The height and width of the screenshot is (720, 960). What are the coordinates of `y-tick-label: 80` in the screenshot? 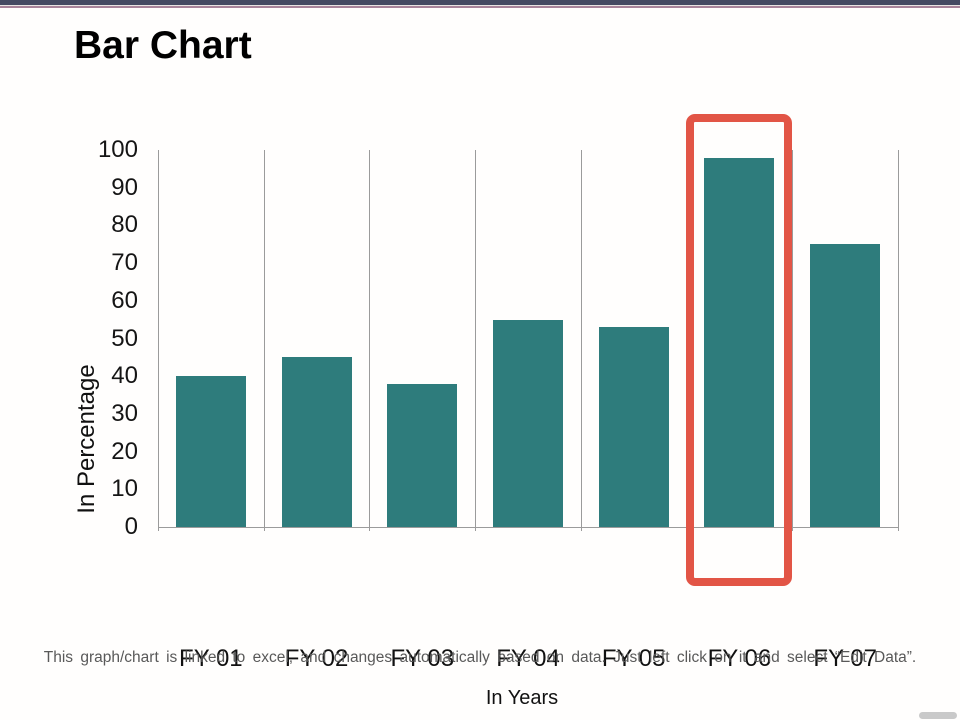 It's located at (124, 225).